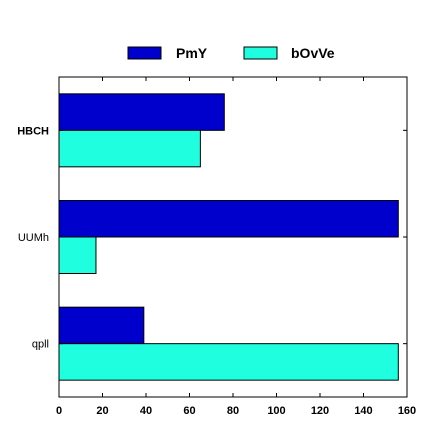 This screenshot has height=432, width=432. Describe the element at coordinates (146, 411) in the screenshot. I see `x-tick-label: 40` at that location.